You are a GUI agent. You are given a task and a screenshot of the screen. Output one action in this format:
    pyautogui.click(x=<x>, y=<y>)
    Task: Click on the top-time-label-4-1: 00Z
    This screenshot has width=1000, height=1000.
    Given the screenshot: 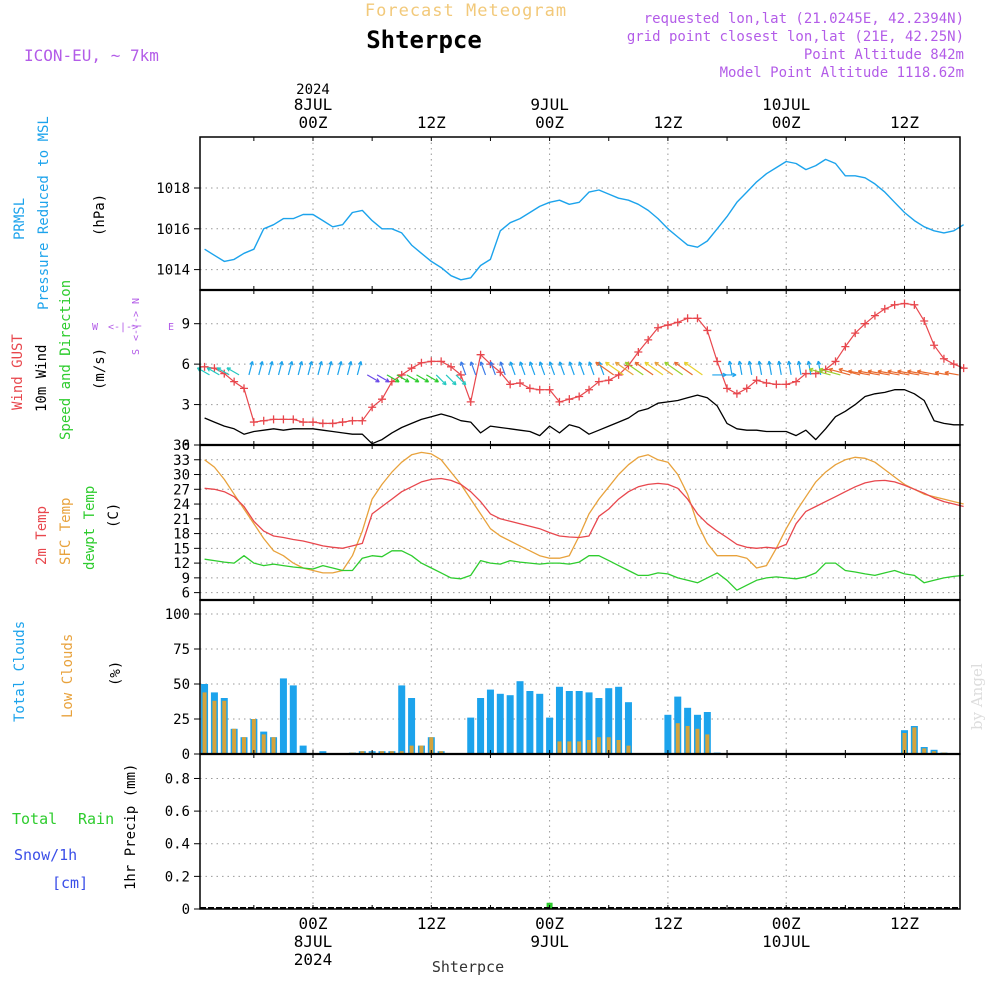 What is the action you would take?
    pyautogui.click(x=786, y=122)
    